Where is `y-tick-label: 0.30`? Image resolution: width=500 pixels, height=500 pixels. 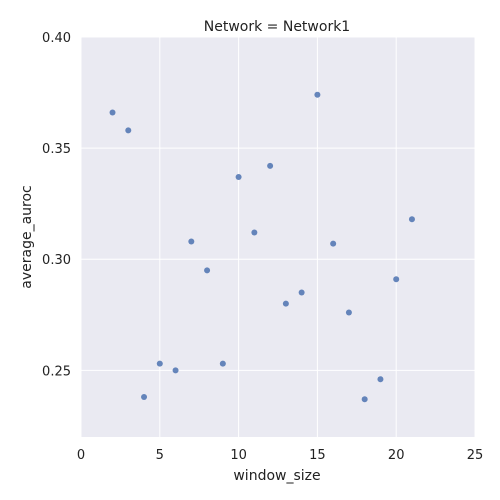
y-tick-label: 0.30 is located at coordinates (56, 260).